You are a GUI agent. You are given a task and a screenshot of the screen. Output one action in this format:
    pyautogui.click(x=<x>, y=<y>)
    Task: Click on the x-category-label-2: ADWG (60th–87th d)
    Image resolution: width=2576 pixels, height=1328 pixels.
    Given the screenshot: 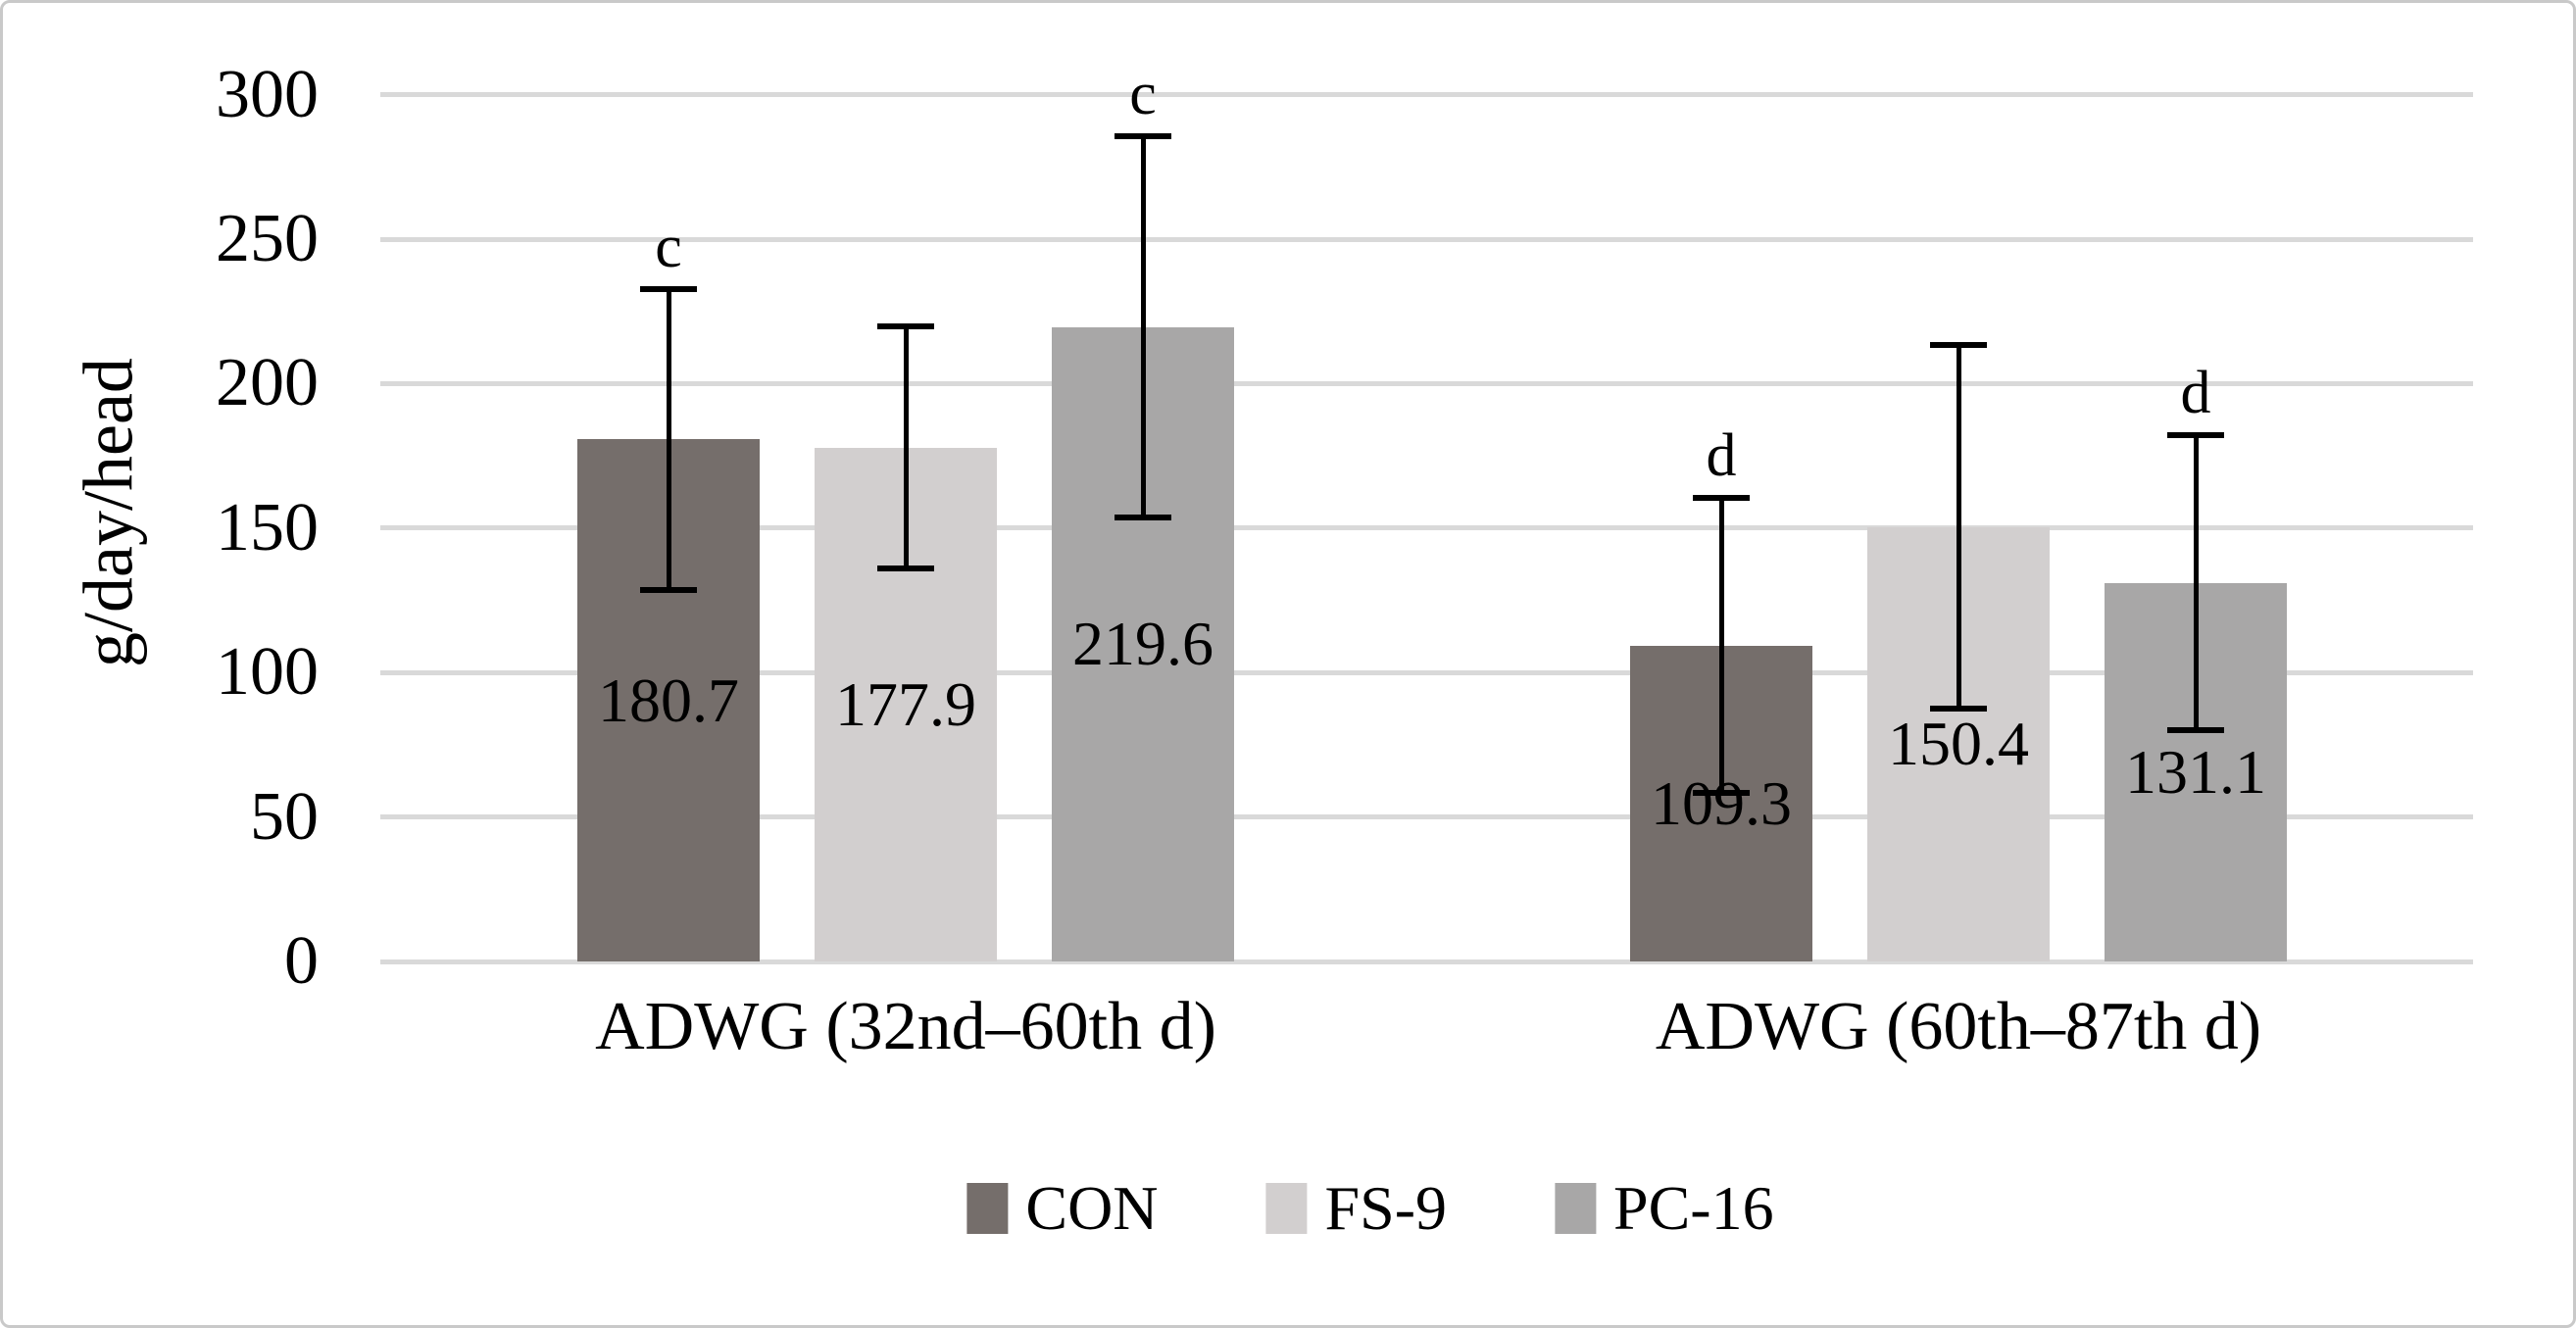 What is the action you would take?
    pyautogui.click(x=1958, y=1026)
    